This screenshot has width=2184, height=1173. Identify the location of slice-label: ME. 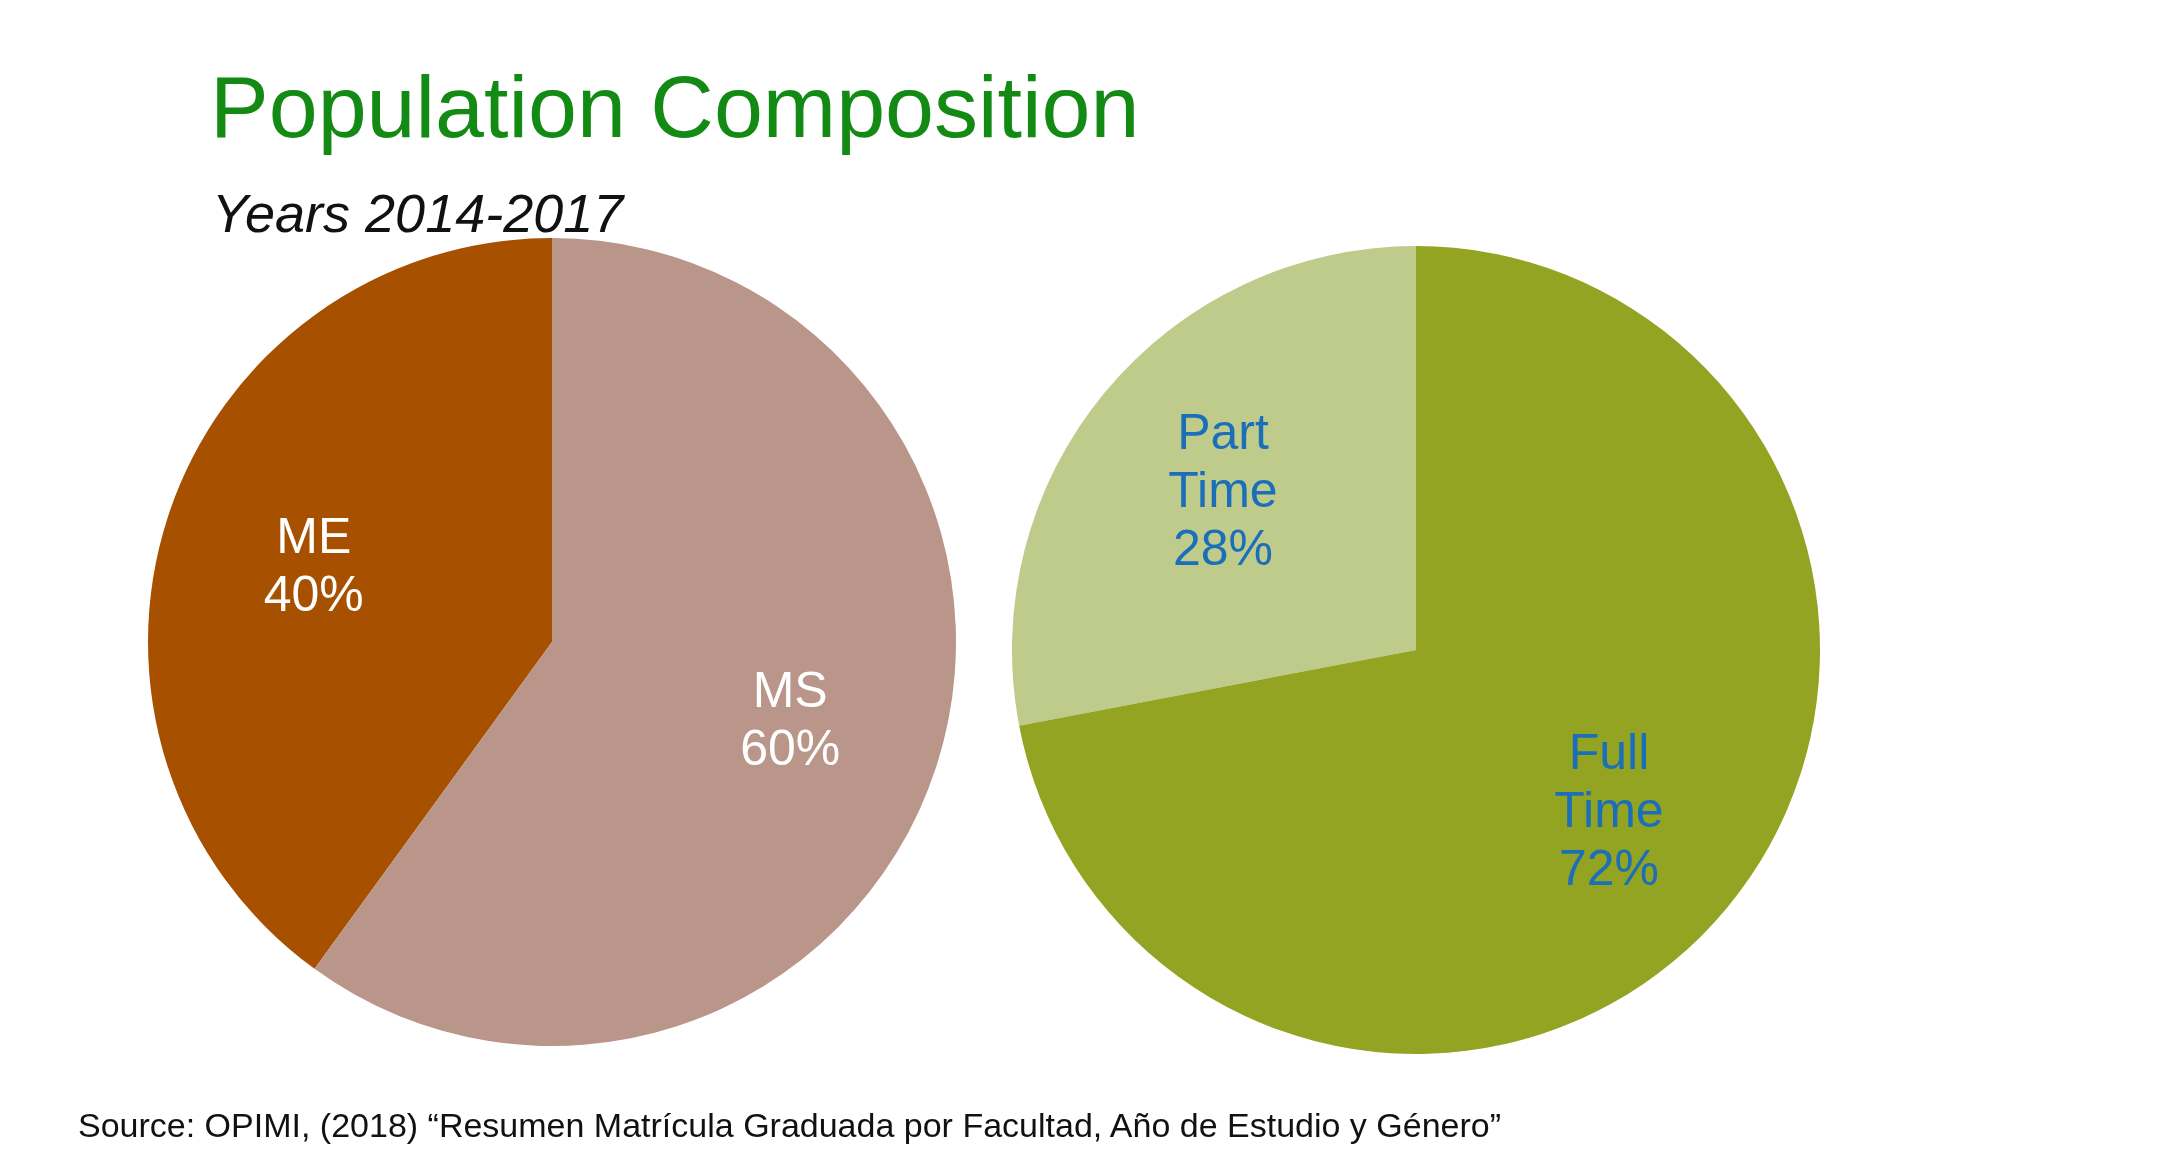
(314, 535).